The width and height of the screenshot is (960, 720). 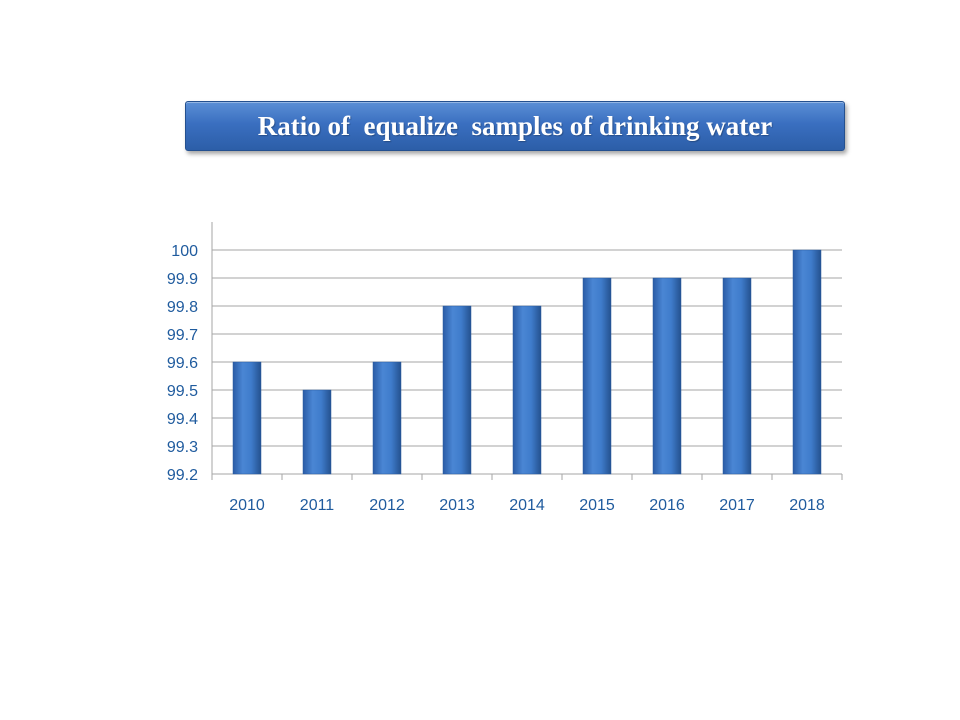 I want to click on bar-2016, so click(x=667, y=376).